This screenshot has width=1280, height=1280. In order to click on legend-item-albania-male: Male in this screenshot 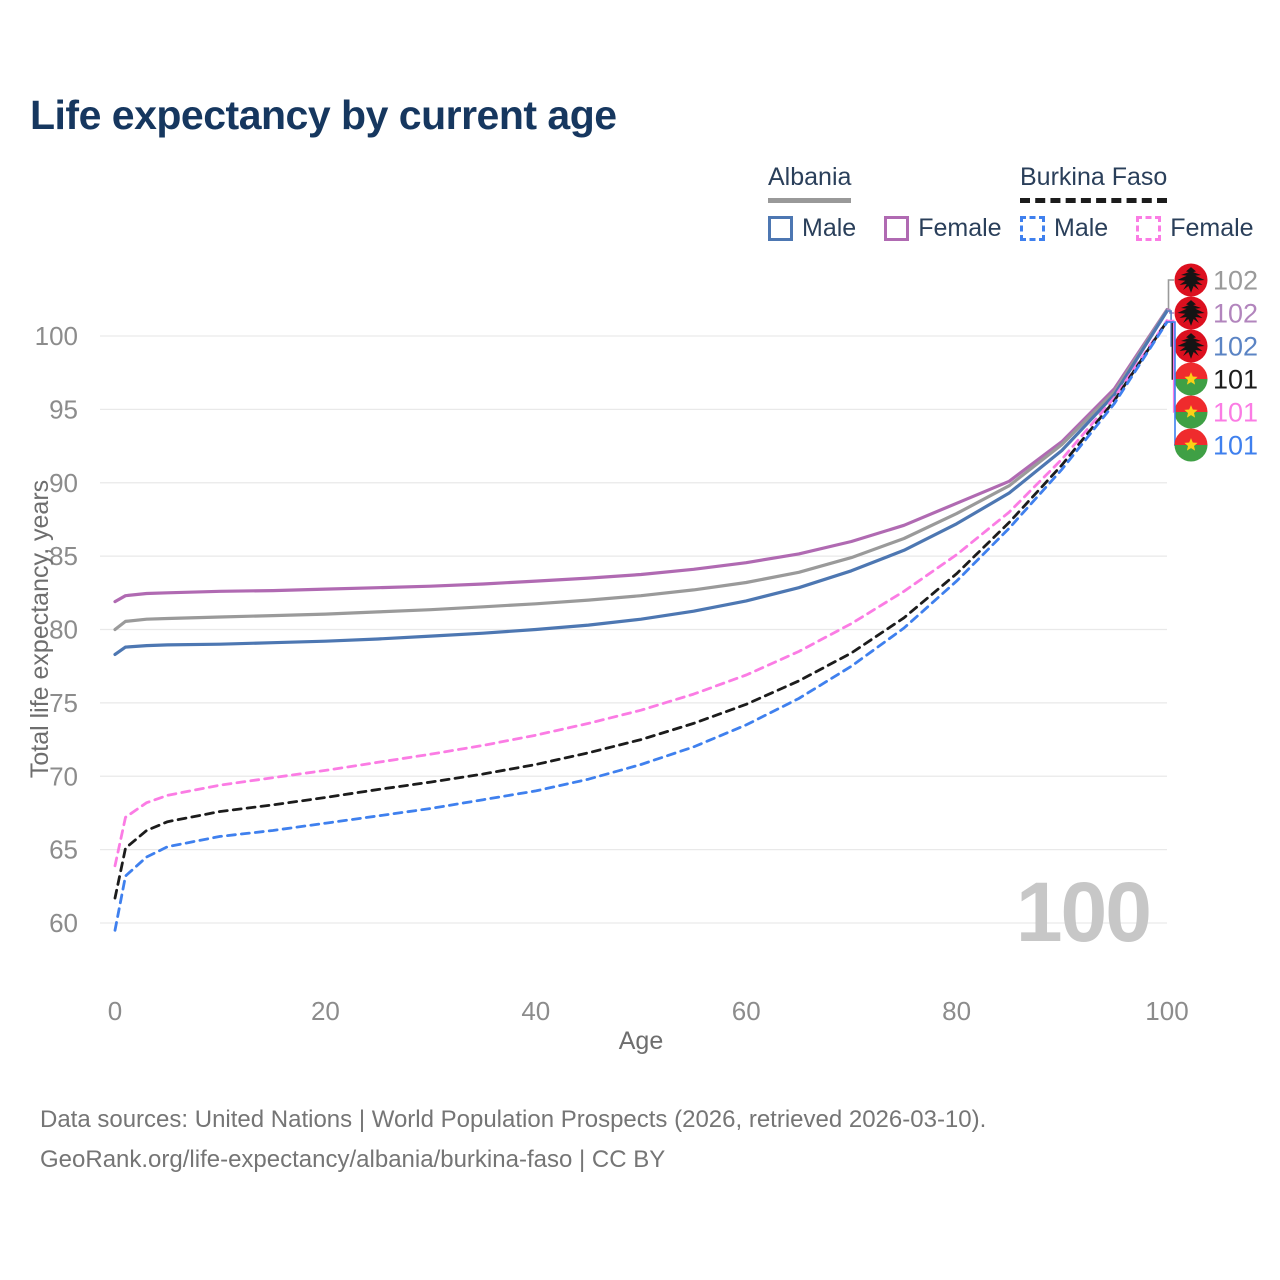, I will do `click(812, 228)`.